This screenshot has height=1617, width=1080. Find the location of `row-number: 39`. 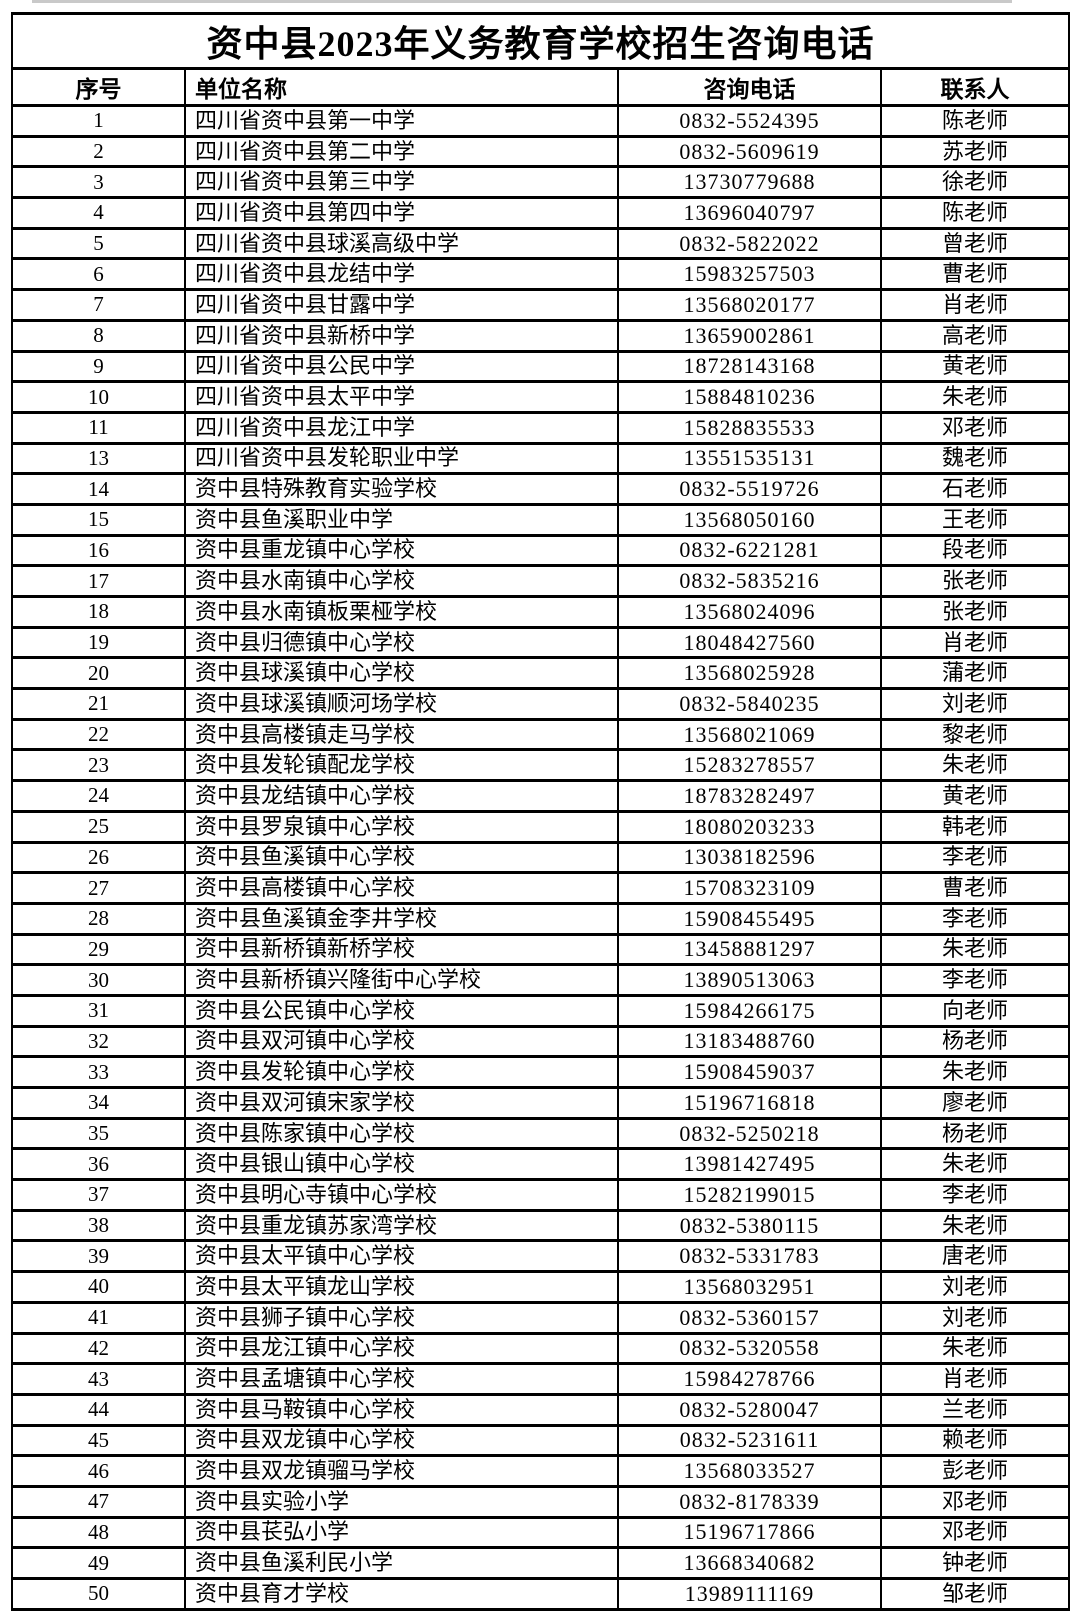

row-number: 39 is located at coordinates (98, 1256).